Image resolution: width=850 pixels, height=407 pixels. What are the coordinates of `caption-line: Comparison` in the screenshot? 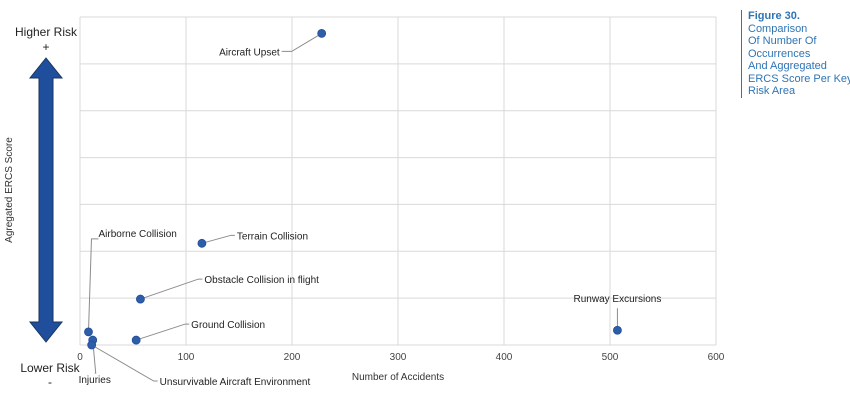 It's located at (778, 28).